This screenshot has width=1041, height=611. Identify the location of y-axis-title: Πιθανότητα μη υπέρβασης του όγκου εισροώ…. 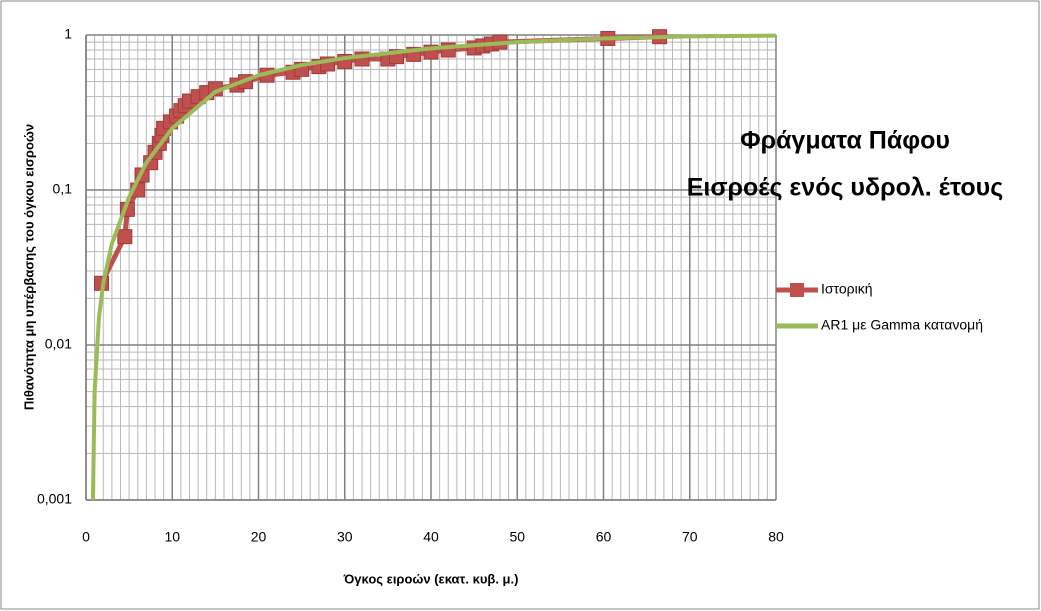
(28, 267).